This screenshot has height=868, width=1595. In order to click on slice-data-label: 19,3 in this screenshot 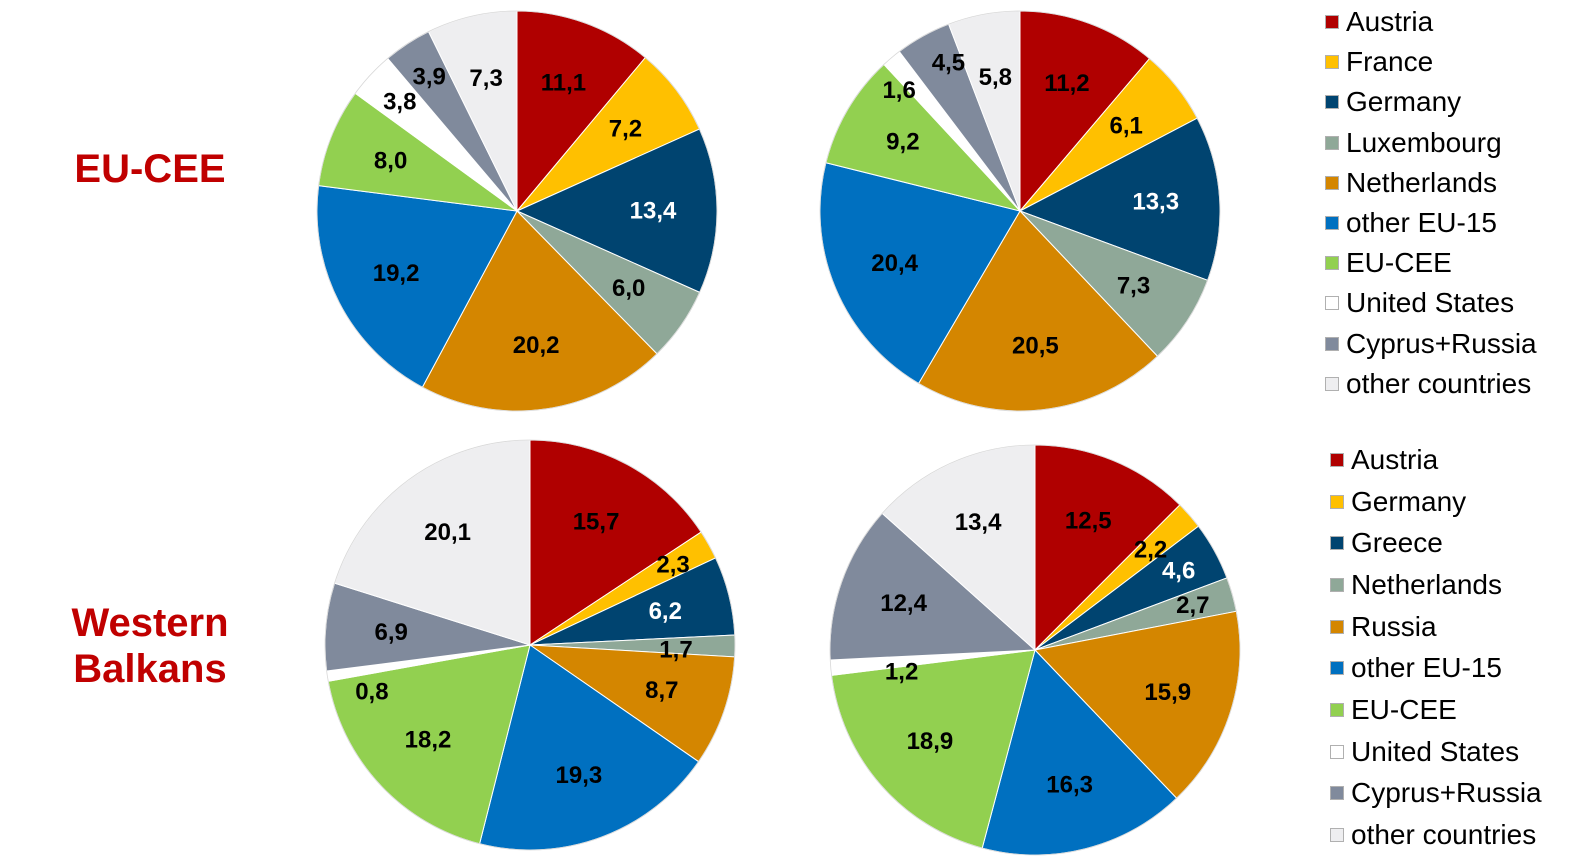, I will do `click(579, 775)`.